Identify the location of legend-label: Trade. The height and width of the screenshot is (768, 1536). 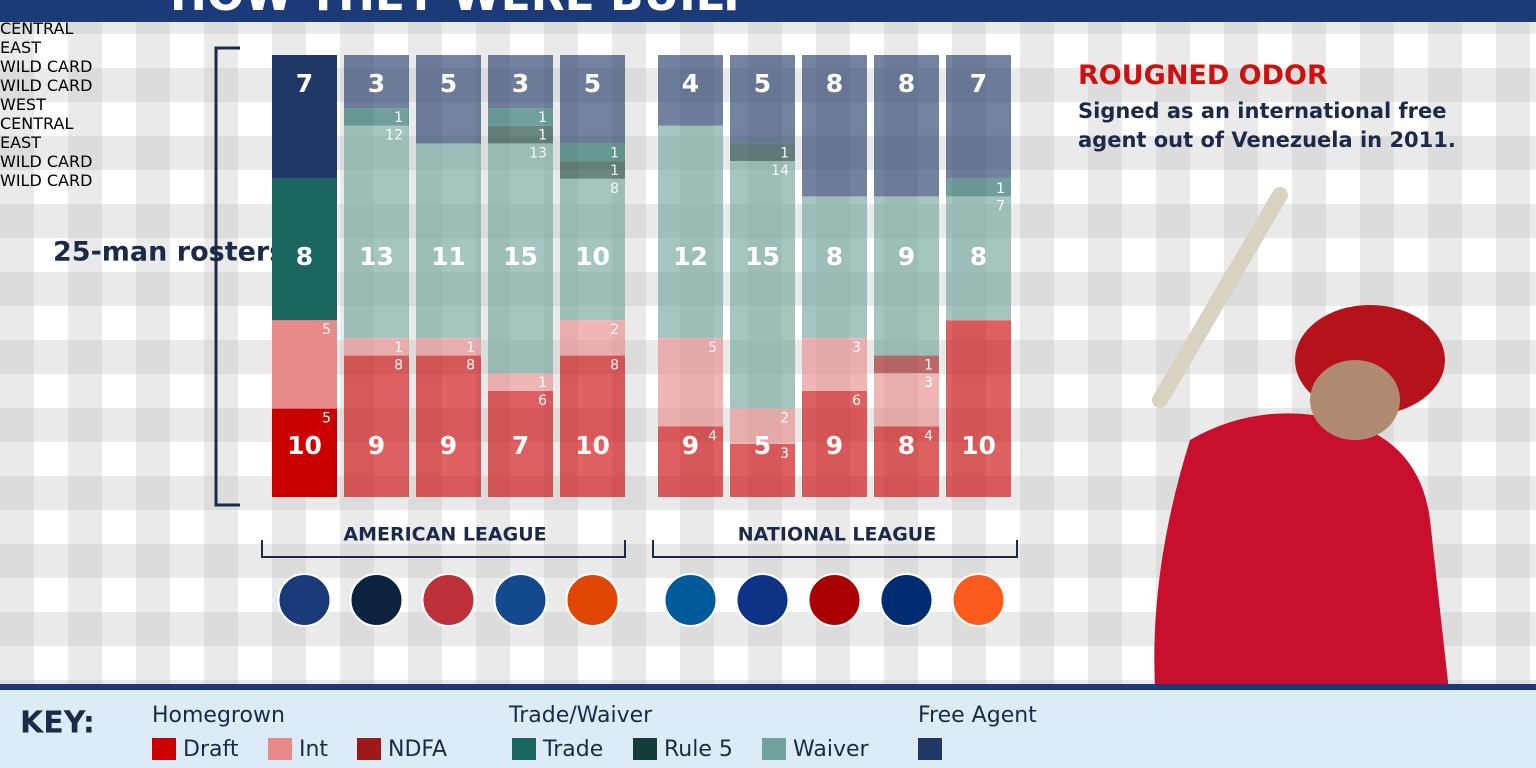
(572, 749).